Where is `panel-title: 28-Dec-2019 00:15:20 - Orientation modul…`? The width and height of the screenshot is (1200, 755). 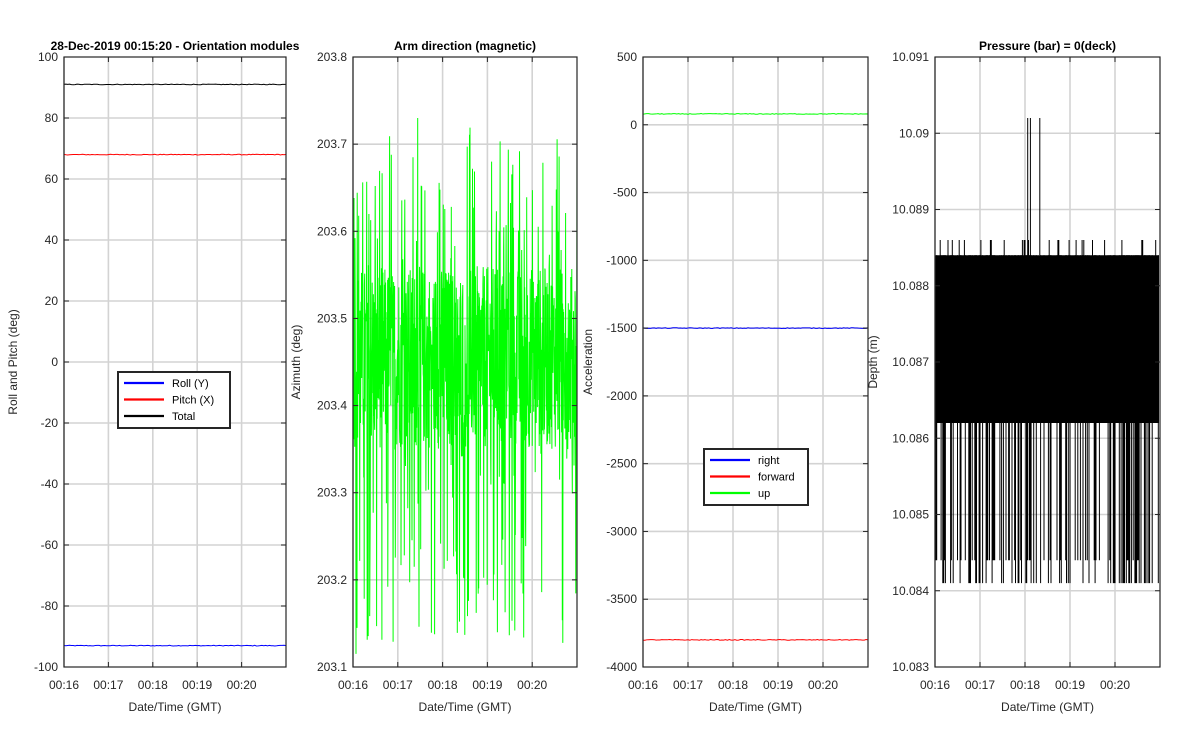 panel-title: 28-Dec-2019 00:15:20 - Orientation modul… is located at coordinates (175, 46).